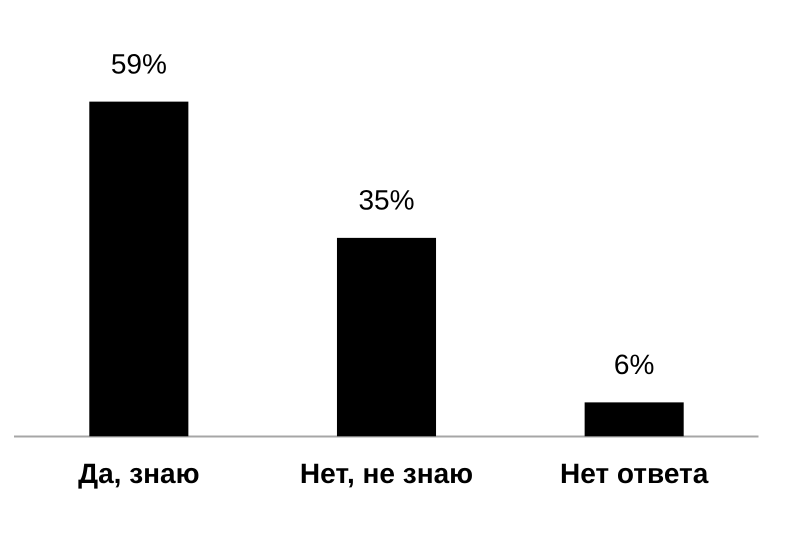  What do you see at coordinates (138, 64) in the screenshot?
I see `data-label: 59%` at bounding box center [138, 64].